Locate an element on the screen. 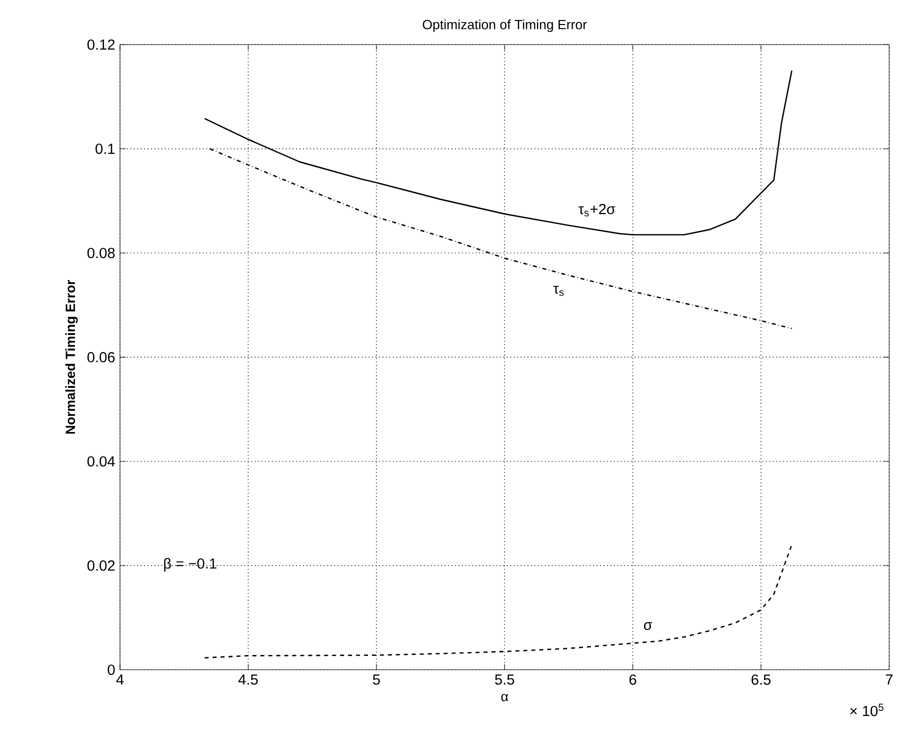 Image resolution: width=920 pixels, height=730 pixels. text: × 10$^{5}$ is located at coordinates (867, 710).